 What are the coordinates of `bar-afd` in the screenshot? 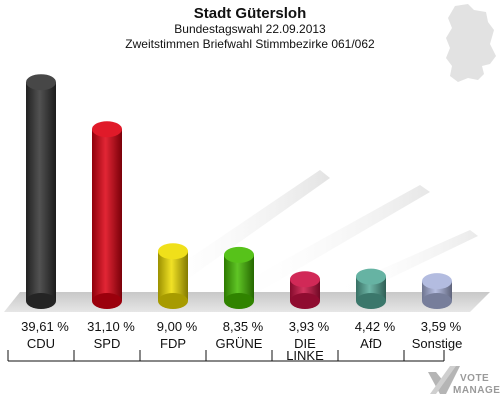 It's located at (371, 288).